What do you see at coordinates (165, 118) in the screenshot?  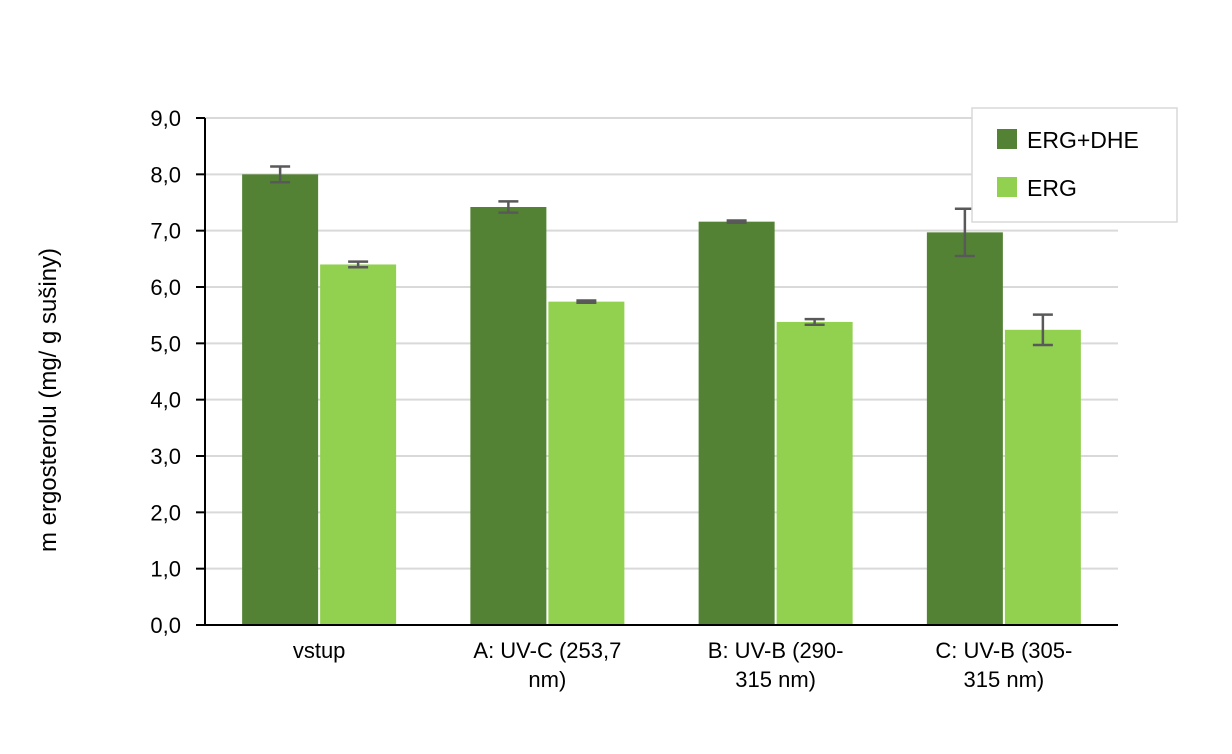 I see `y-tick-label: 9,0` at bounding box center [165, 118].